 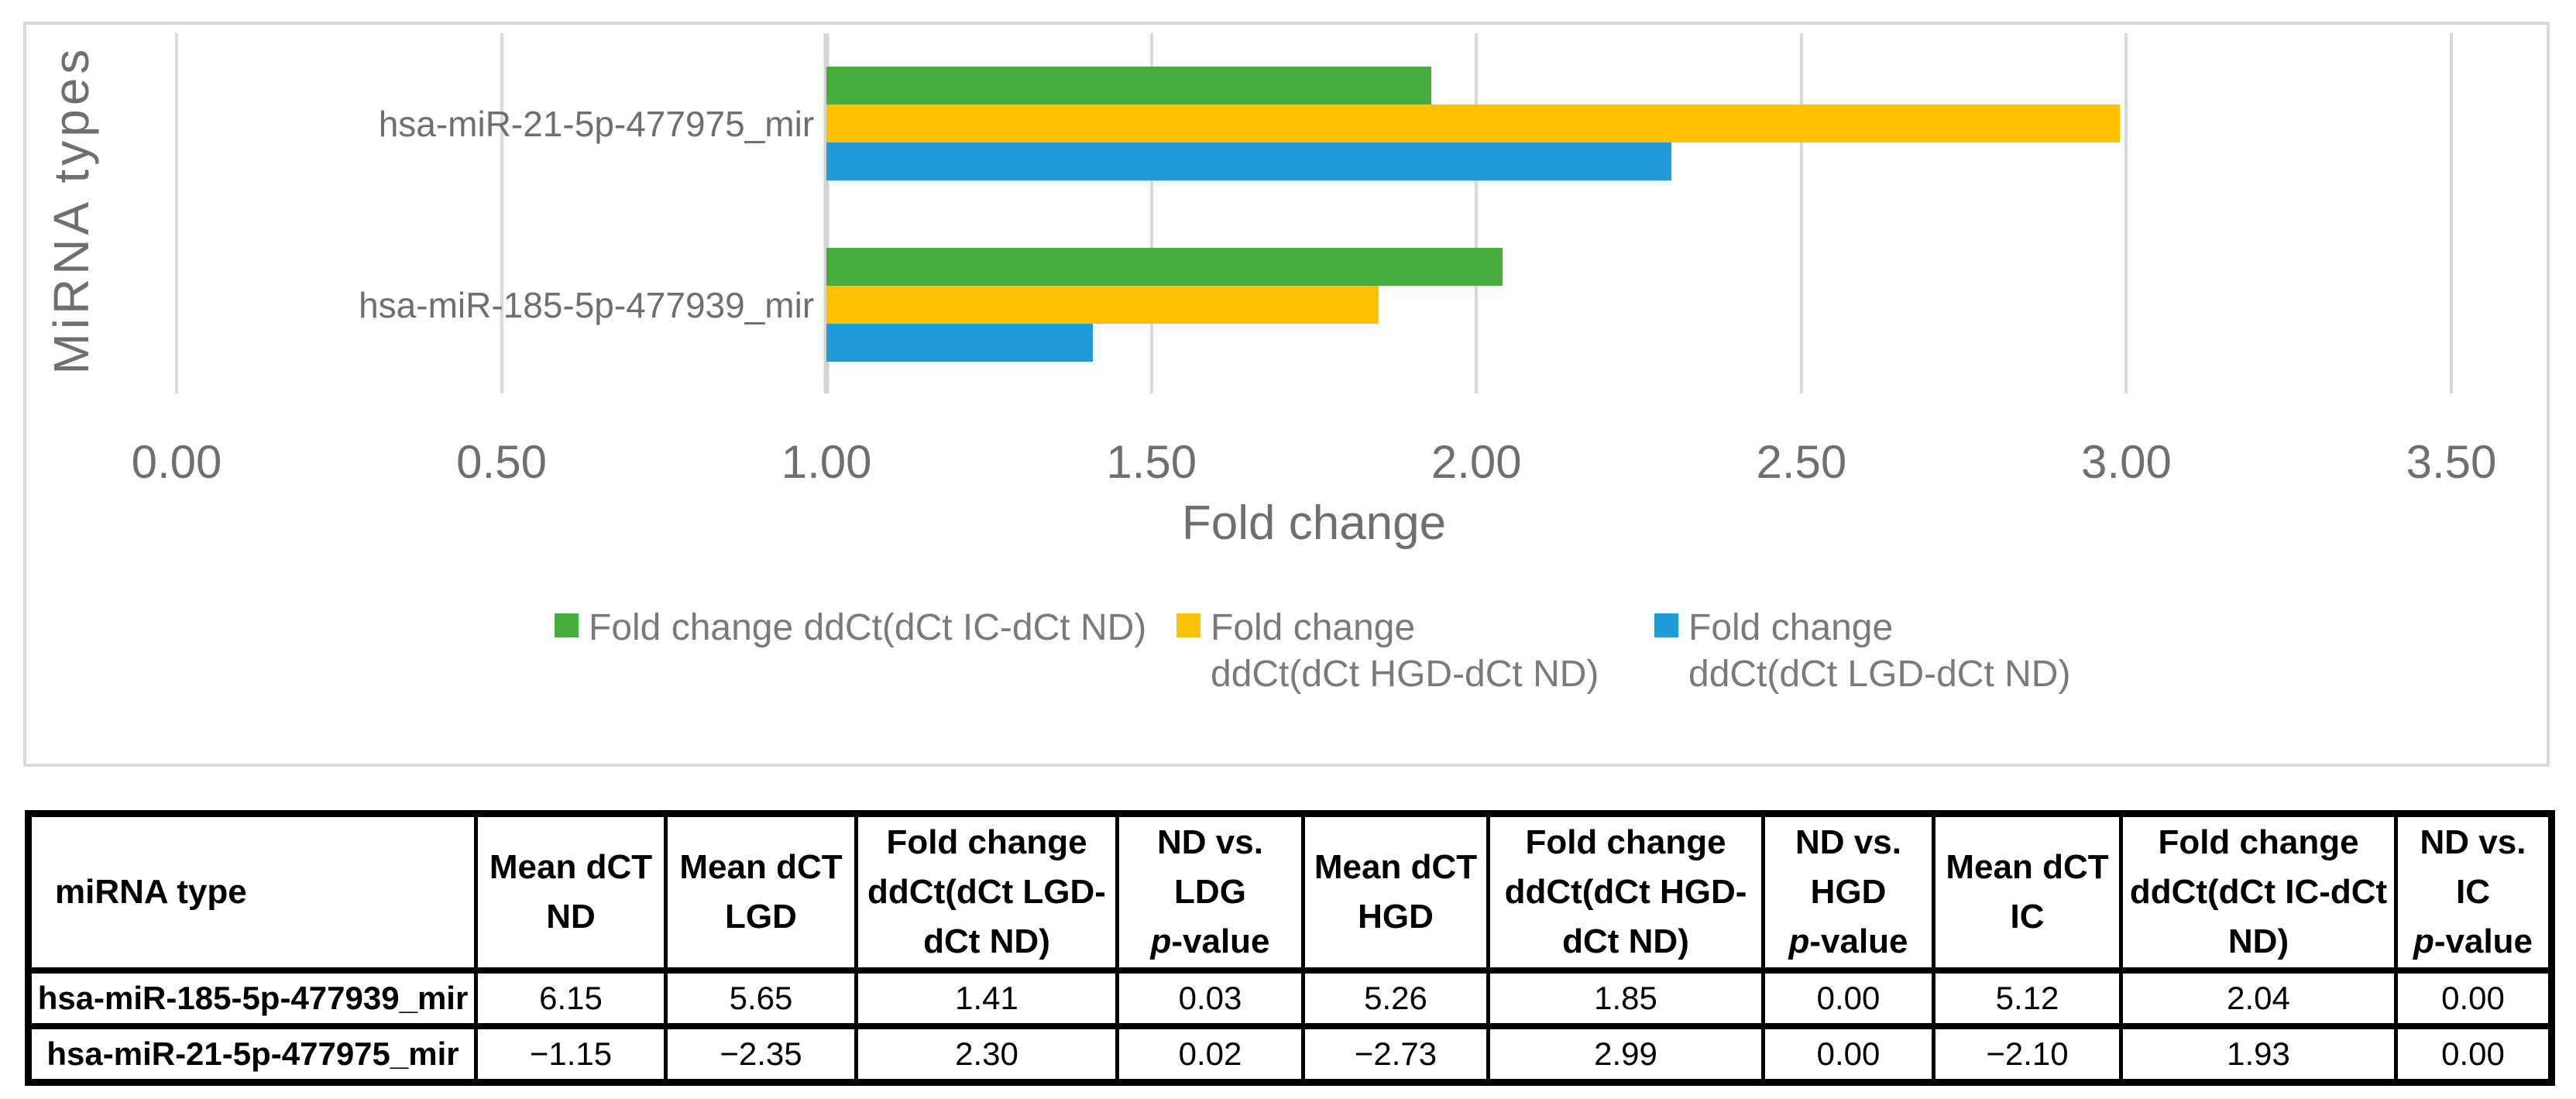 What do you see at coordinates (502, 462) in the screenshot?
I see `x-tick-label: 0.50` at bounding box center [502, 462].